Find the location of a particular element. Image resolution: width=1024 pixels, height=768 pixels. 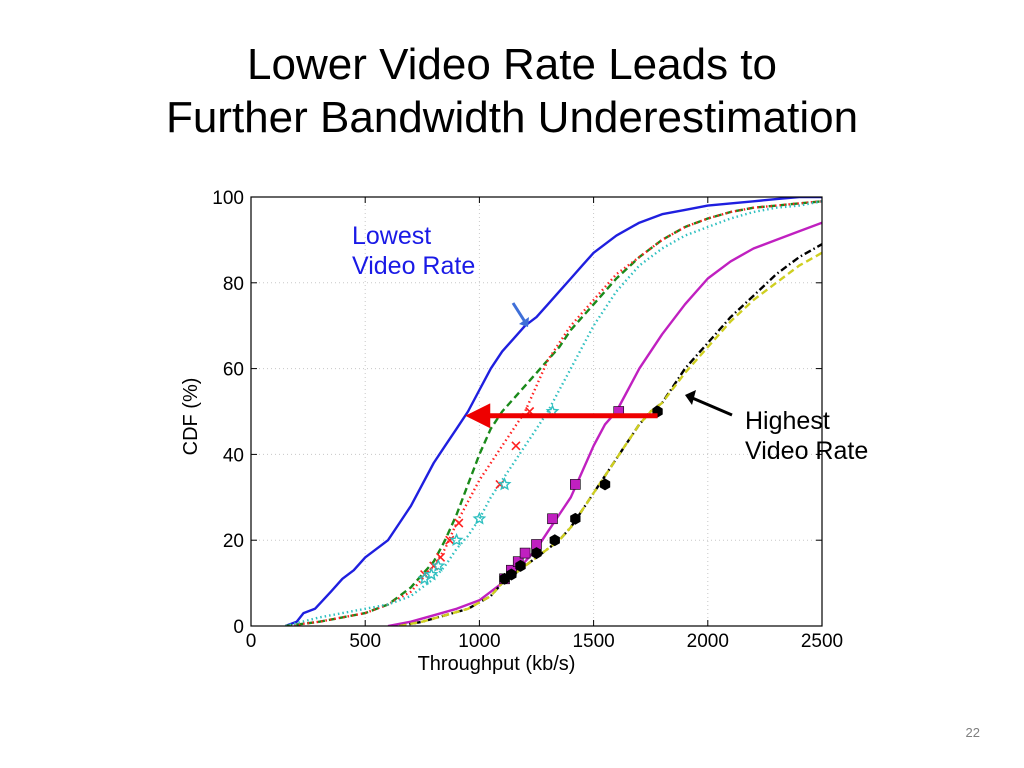

title-line-2: Further Bandwidth Underestimation is located at coordinates (512, 117).